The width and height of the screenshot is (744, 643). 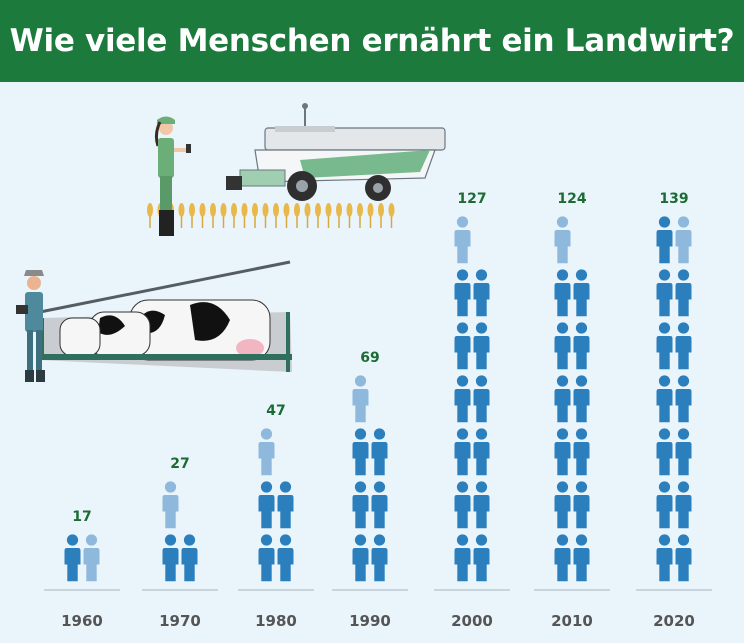 I want to click on pictogram-column-2010, so click(x=572, y=399).